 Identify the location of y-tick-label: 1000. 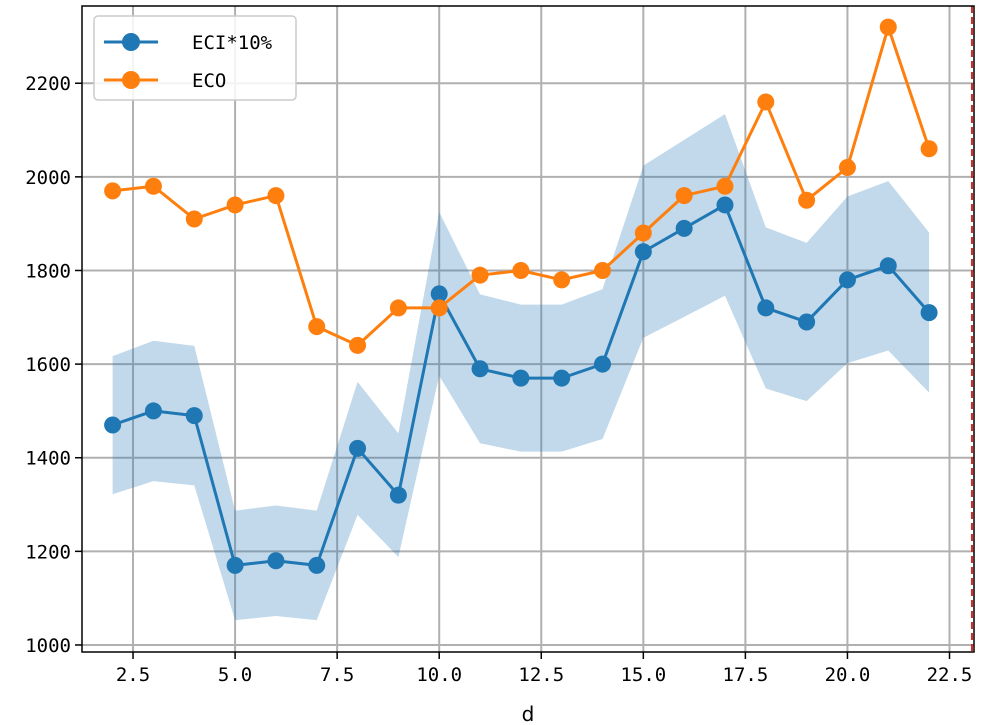
(48, 646).